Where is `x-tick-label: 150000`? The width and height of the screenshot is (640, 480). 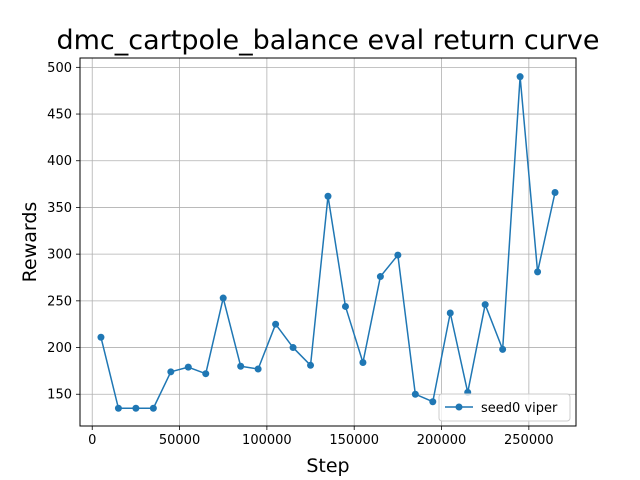 x-tick-label: 150000 is located at coordinates (354, 440).